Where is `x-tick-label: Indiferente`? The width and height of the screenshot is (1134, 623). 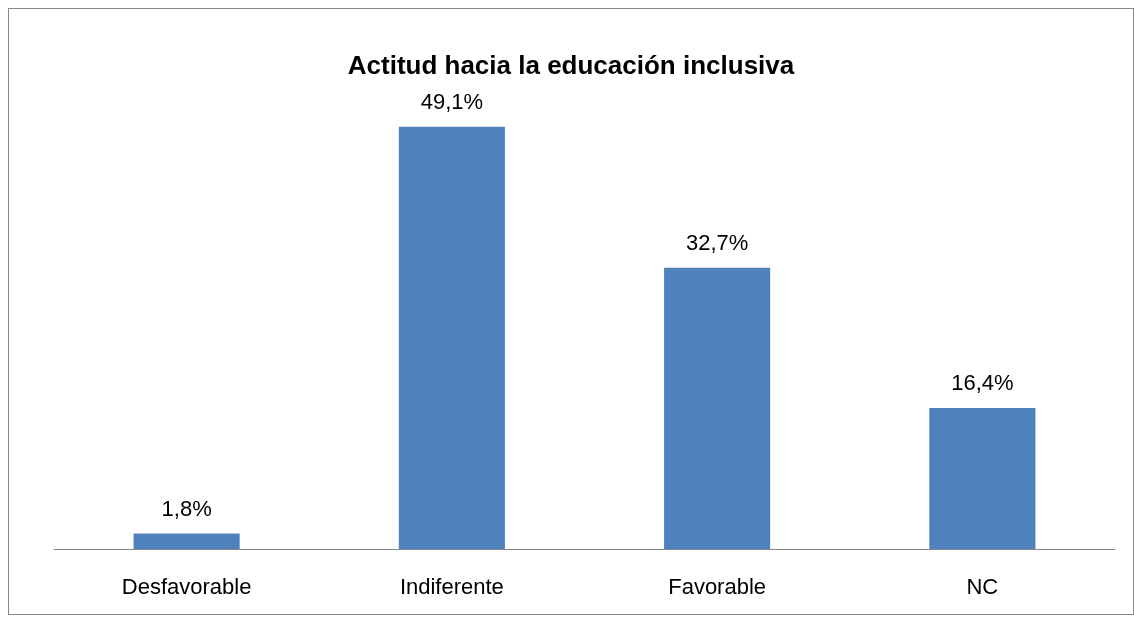 x-tick-label: Indiferente is located at coordinates (451, 586).